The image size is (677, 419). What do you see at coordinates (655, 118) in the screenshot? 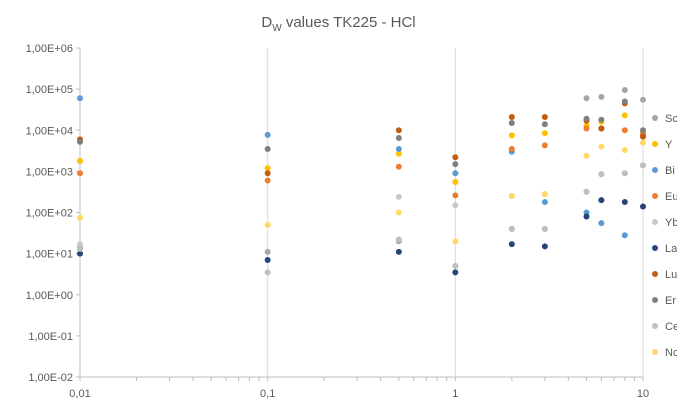
I see `legend-marker-sc` at bounding box center [655, 118].